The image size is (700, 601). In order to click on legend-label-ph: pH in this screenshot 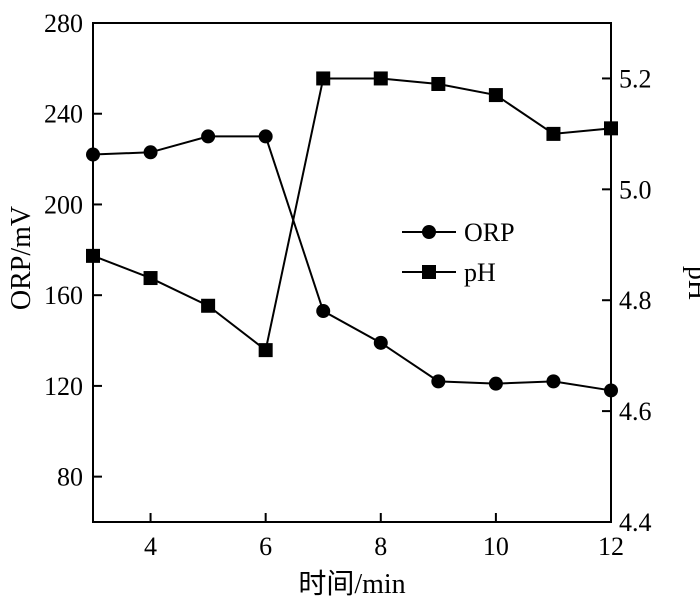, I will do `click(480, 272)`.